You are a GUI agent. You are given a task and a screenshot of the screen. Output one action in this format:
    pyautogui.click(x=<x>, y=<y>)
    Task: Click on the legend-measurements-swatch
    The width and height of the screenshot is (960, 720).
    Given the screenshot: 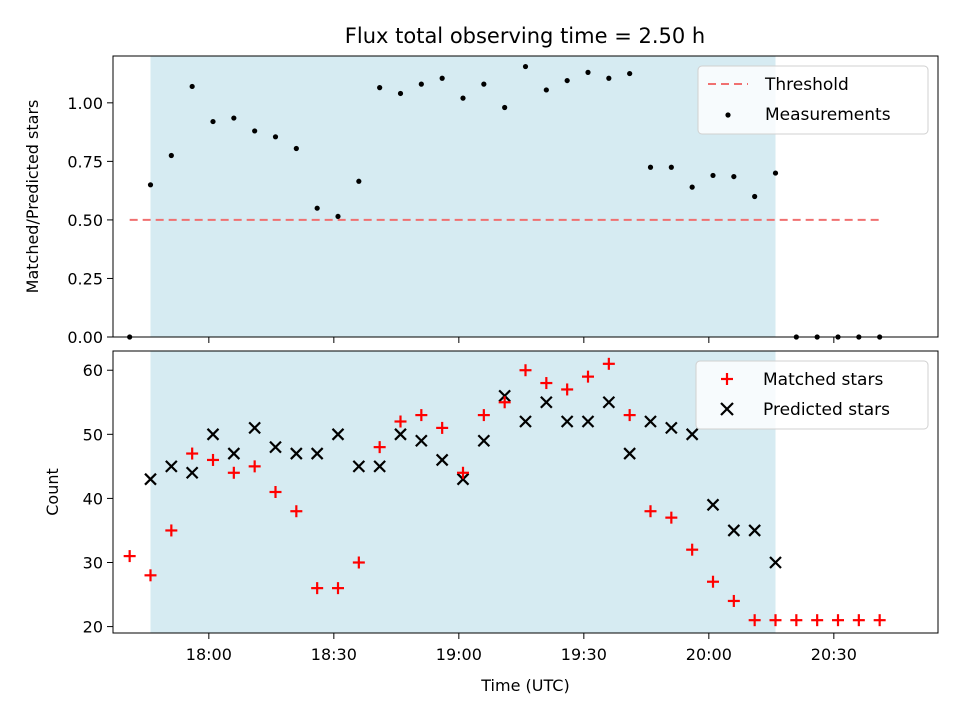 What is the action you would take?
    pyautogui.click(x=728, y=115)
    